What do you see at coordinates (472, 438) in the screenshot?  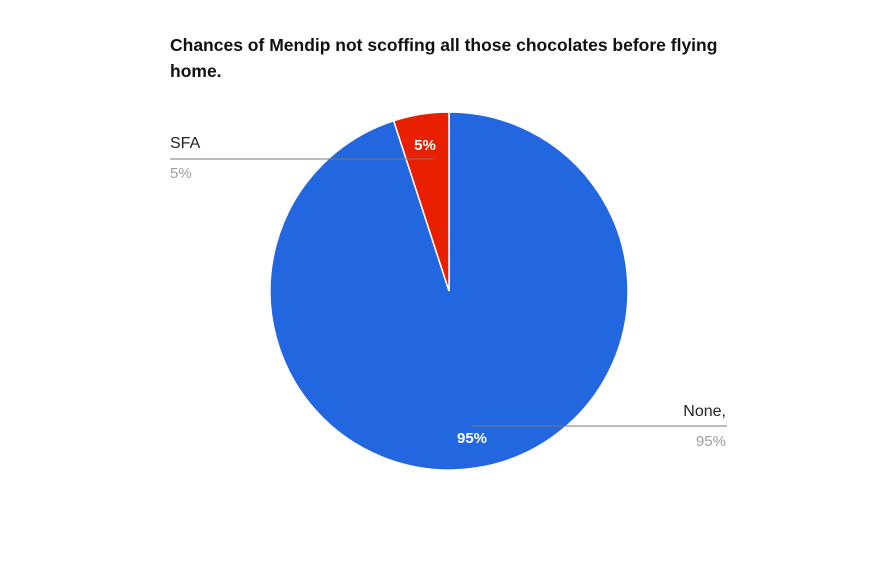 I see `slice-label-0: 95%` at bounding box center [472, 438].